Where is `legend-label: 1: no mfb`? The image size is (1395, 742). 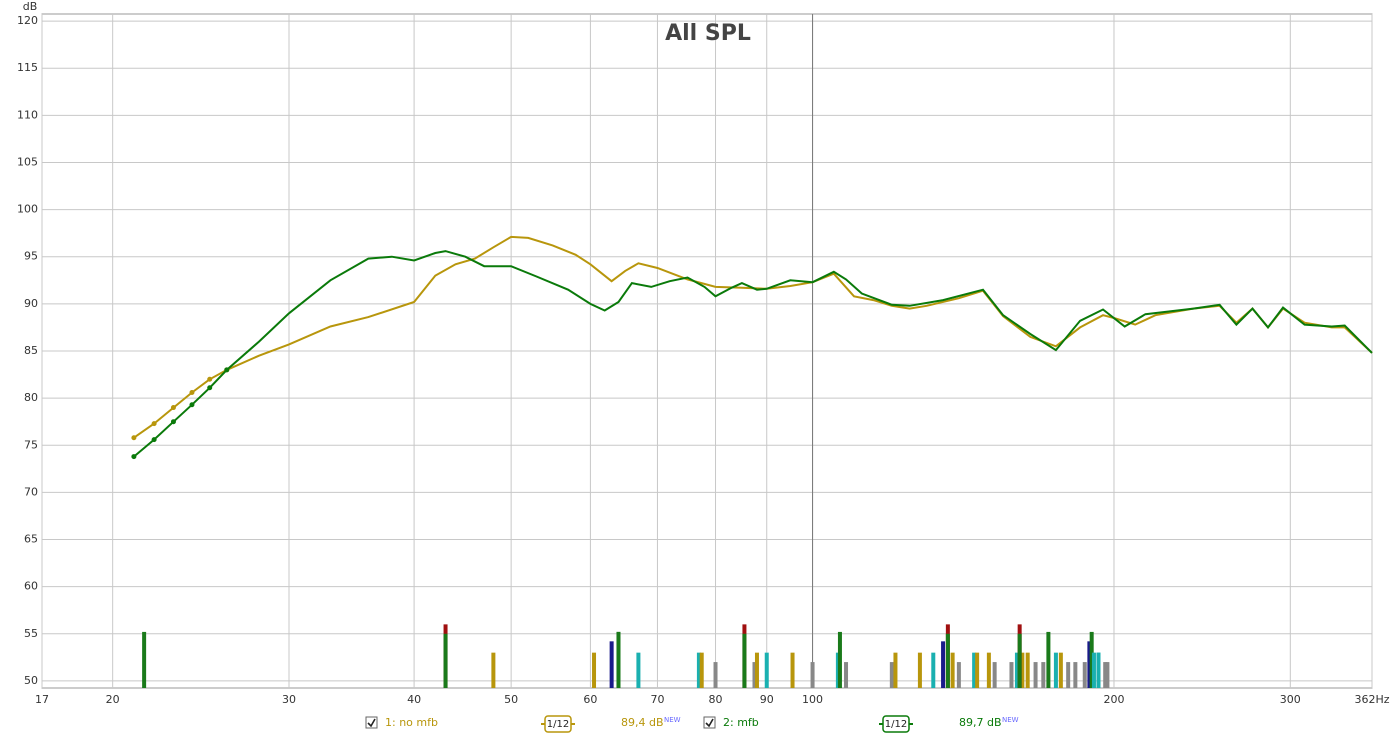 legend-label: 1: no mfb is located at coordinates (411, 722).